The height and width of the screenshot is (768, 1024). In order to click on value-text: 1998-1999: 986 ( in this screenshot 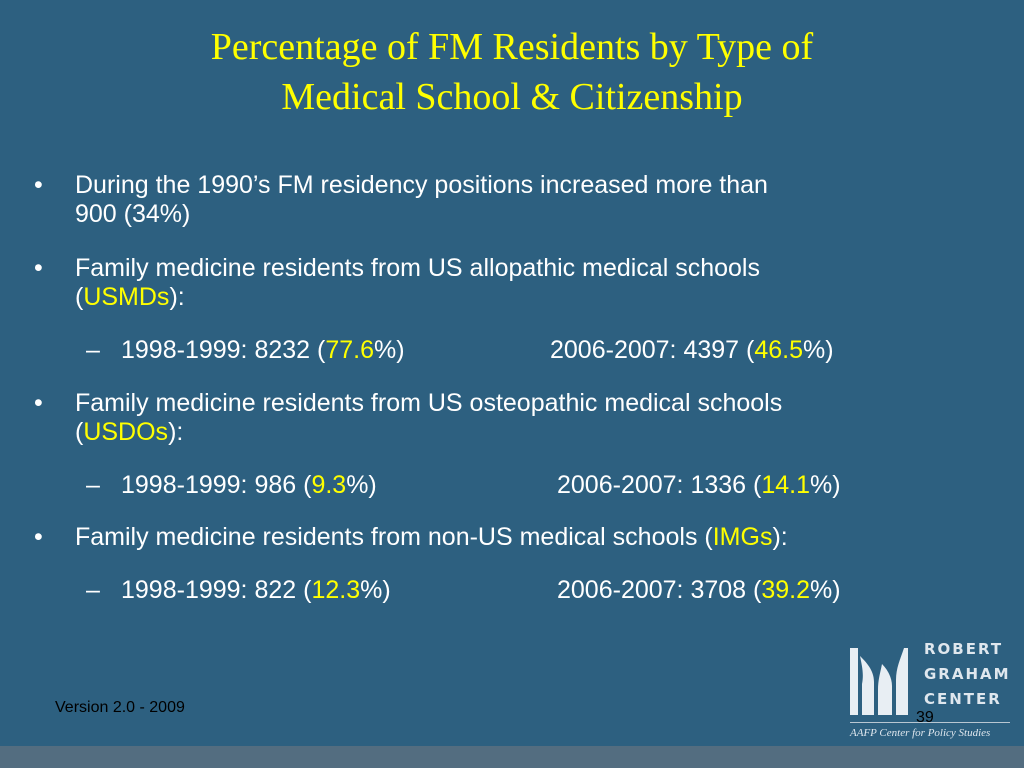, I will do `click(216, 485)`.